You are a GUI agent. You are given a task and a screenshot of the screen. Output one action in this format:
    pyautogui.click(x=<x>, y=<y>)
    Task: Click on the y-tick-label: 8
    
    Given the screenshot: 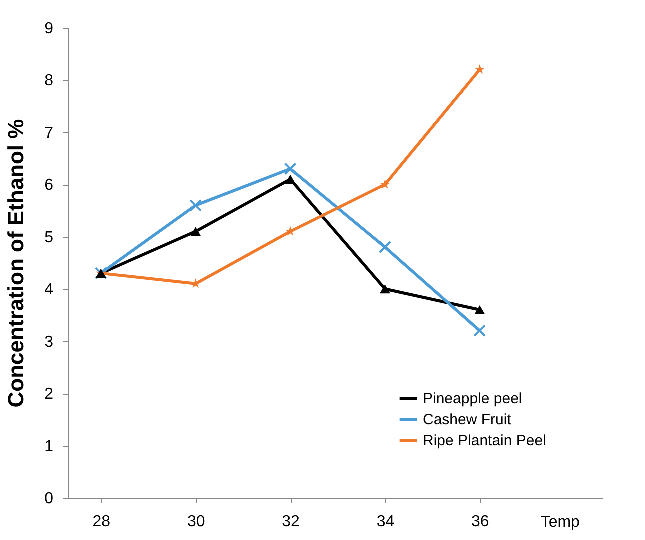 What is the action you would take?
    pyautogui.click(x=49, y=81)
    